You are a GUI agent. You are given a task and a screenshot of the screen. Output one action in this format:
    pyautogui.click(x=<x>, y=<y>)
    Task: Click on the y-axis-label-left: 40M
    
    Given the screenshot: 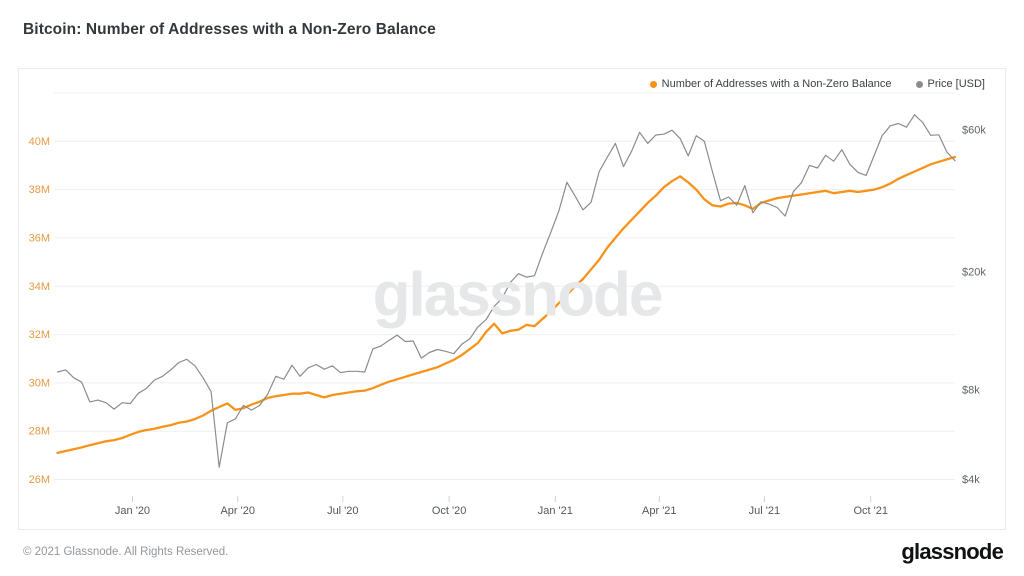 What is the action you would take?
    pyautogui.click(x=39, y=142)
    